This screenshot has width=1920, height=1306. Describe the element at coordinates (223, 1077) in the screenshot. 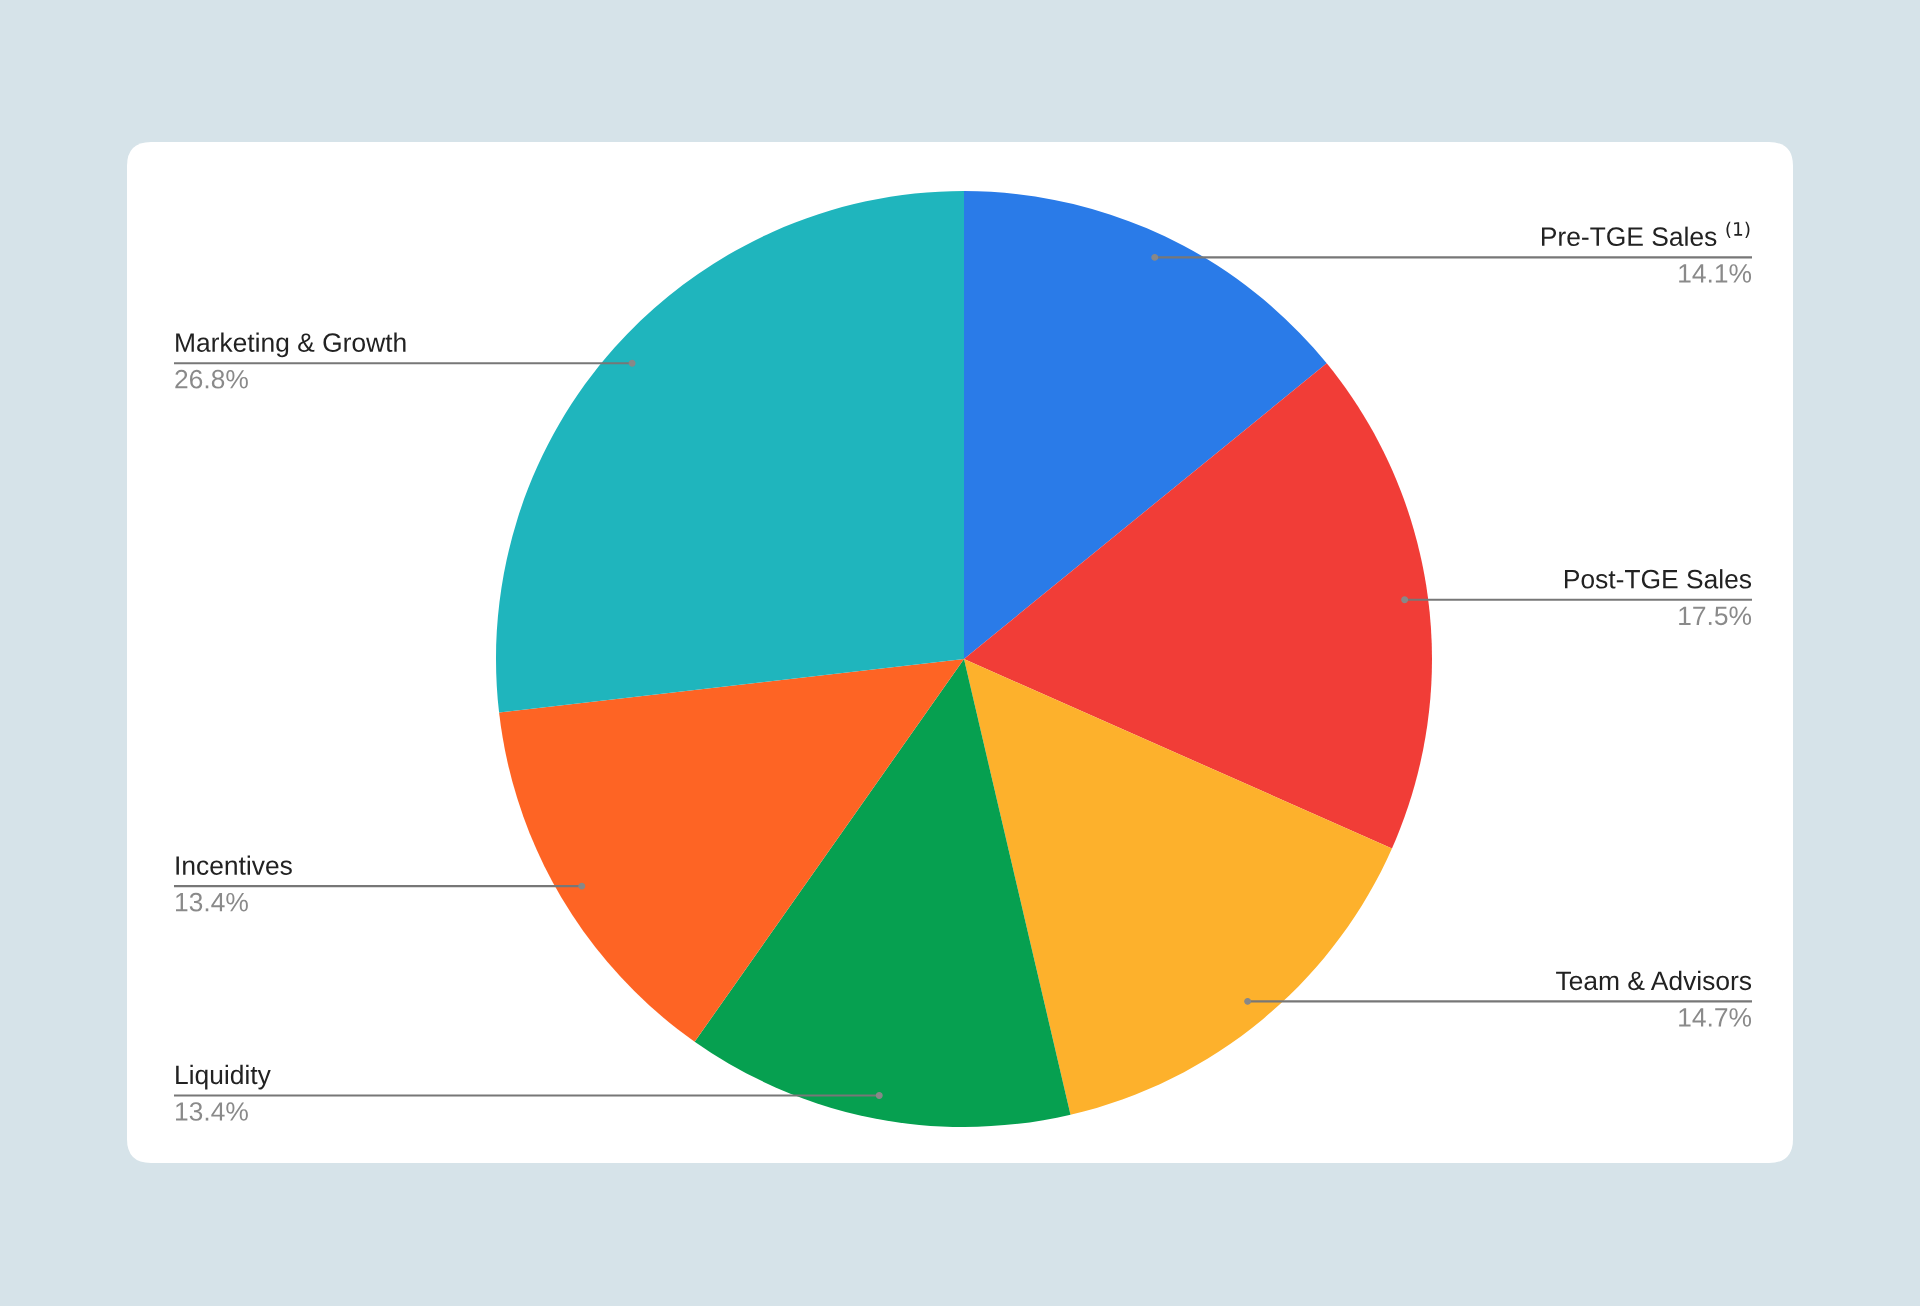

I see `slice-label: Liquidity` at that location.